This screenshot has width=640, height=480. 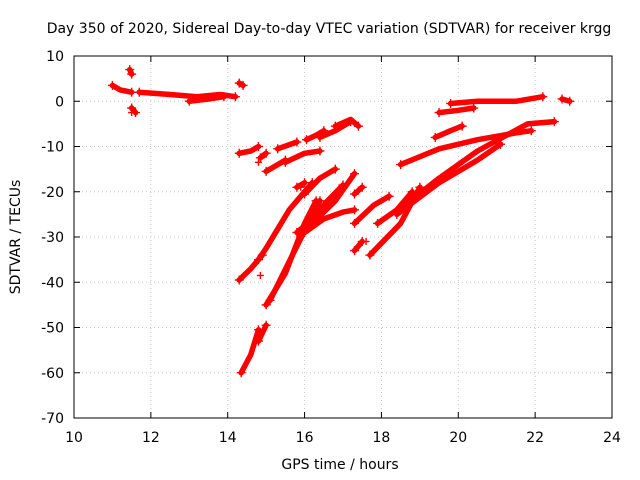 What do you see at coordinates (151, 438) in the screenshot?
I see `x-tick-label: 12` at bounding box center [151, 438].